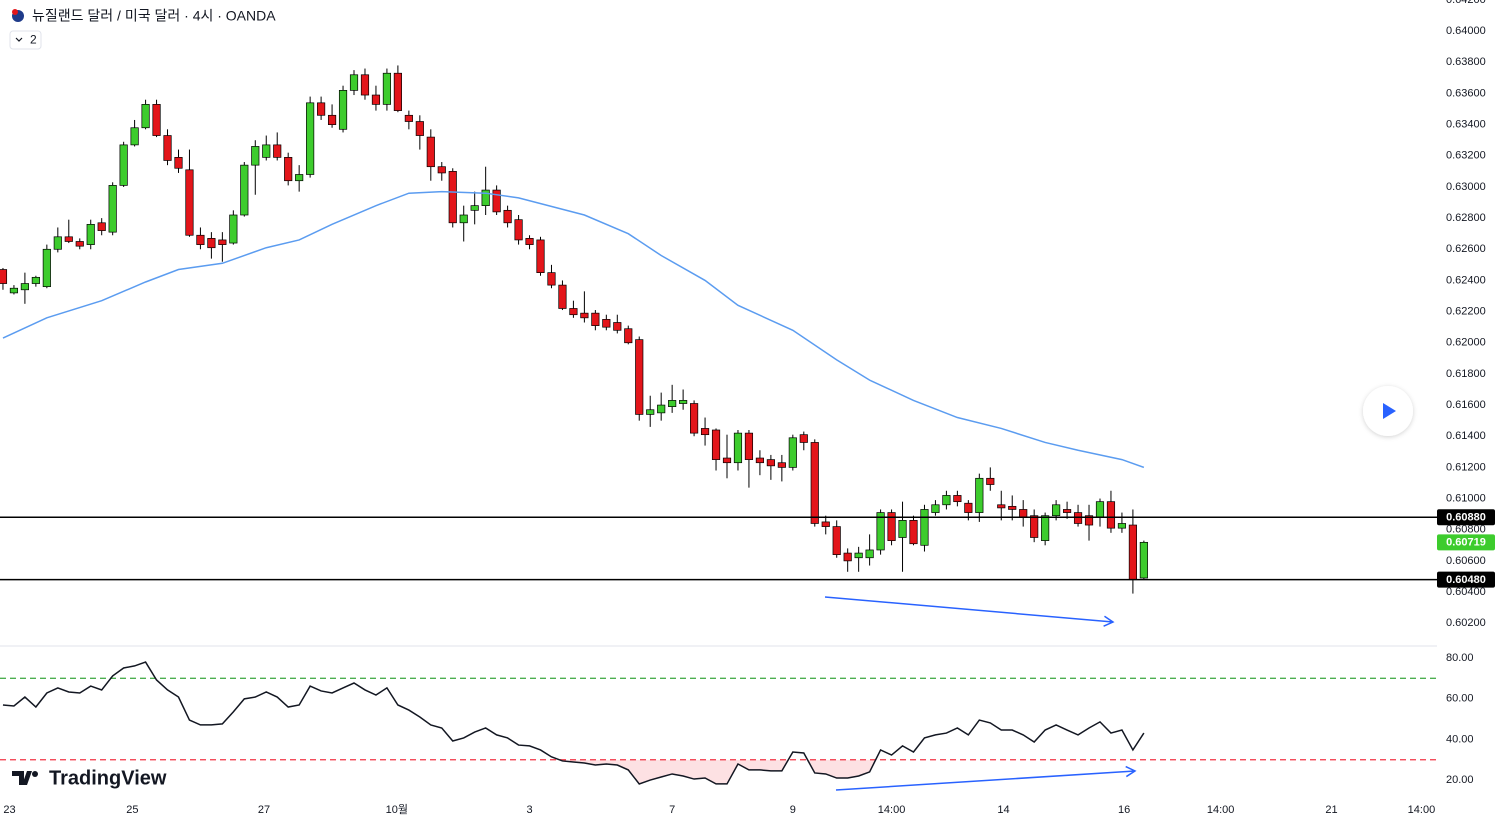  I want to click on x-tick-label: 16, so click(1124, 810).